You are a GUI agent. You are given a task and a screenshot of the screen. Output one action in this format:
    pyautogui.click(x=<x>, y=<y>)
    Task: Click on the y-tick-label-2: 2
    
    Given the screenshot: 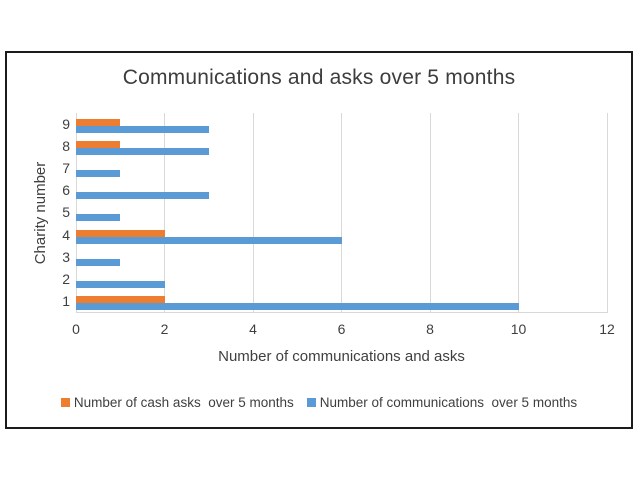 What is the action you would take?
    pyautogui.click(x=66, y=278)
    